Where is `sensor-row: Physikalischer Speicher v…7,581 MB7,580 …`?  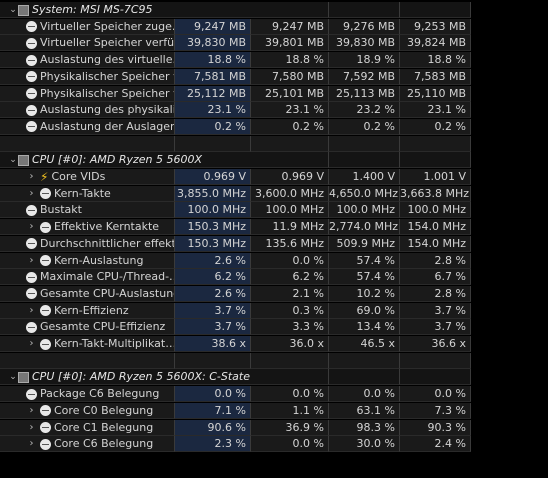
sensor-row: Physikalischer Speicher v…7,581 MB7,580 … is located at coordinates (274, 76).